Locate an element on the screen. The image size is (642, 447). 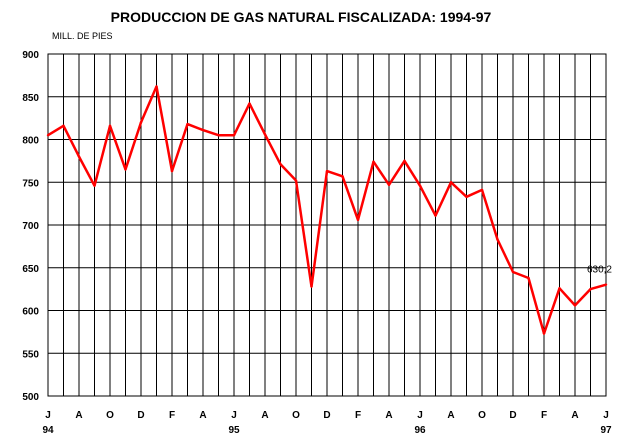
year-label: 94 is located at coordinates (48, 430).